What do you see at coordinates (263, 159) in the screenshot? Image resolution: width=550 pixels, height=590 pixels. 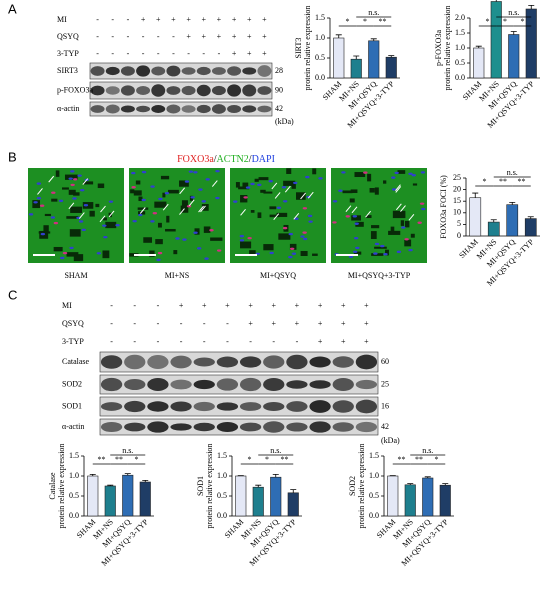 I see `stain-part: DAPI` at bounding box center [263, 159].